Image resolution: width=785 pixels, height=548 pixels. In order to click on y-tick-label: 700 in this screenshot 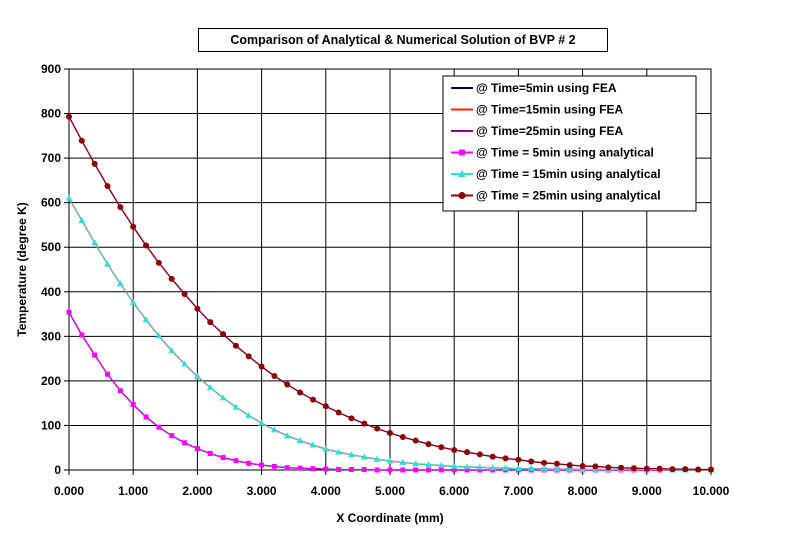, I will do `click(51, 158)`.